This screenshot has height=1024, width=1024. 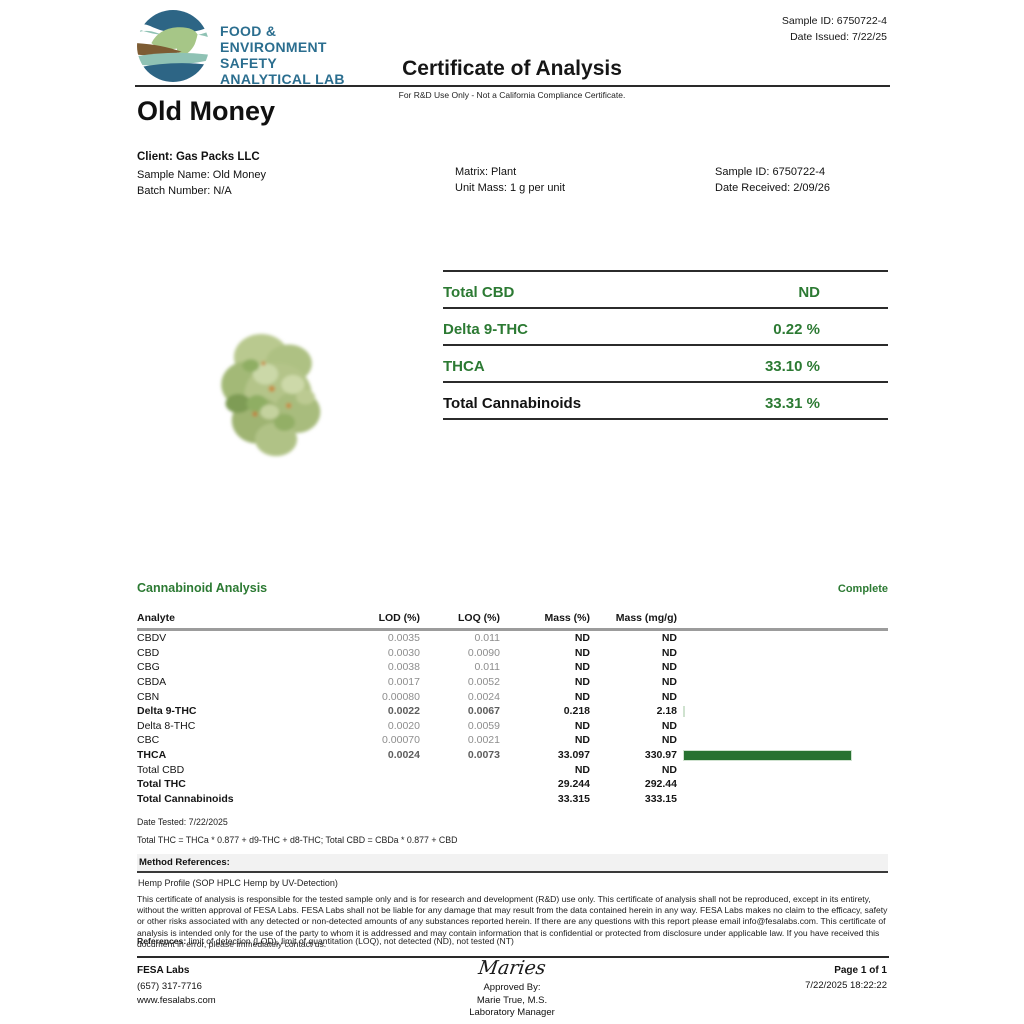 I want to click on analysis-row: CBN 0.00080 0.0024 ND ND, so click(x=512, y=696).